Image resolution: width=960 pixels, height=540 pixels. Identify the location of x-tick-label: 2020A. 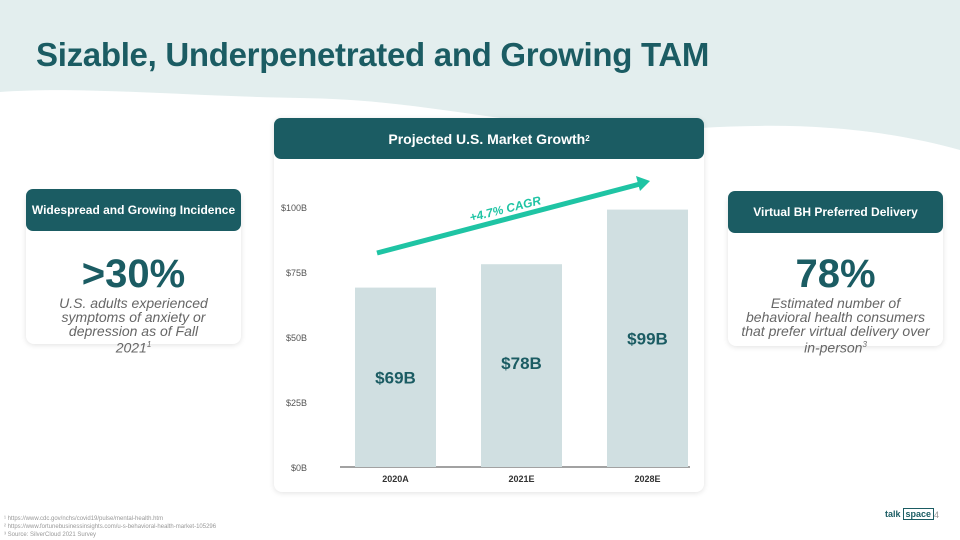
(395, 479).